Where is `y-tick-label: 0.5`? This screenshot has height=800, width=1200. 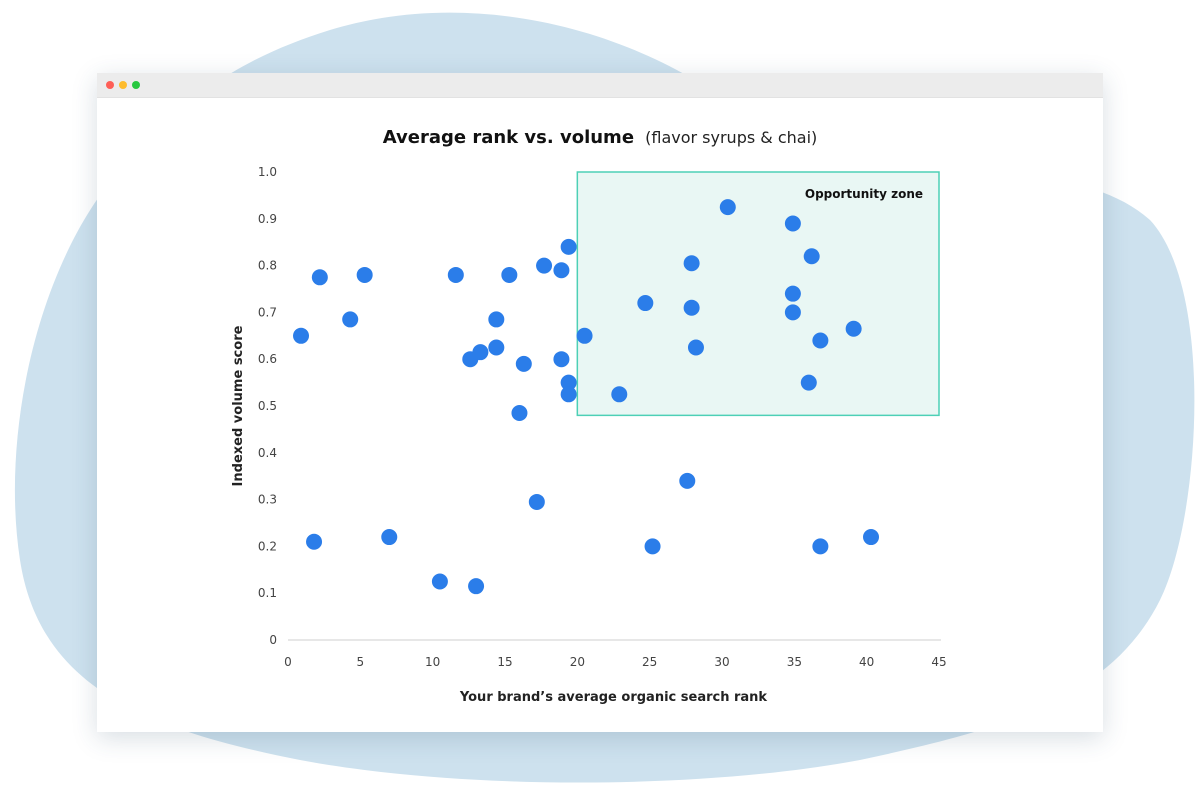 y-tick-label: 0.5 is located at coordinates (267, 406).